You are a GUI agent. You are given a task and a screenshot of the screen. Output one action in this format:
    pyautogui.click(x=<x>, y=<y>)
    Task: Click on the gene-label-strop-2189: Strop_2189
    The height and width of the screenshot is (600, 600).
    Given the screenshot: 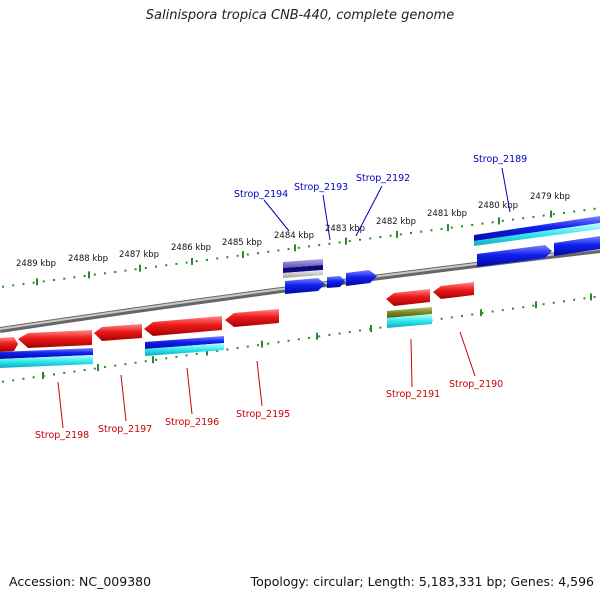 What is the action you would take?
    pyautogui.click(x=500, y=159)
    